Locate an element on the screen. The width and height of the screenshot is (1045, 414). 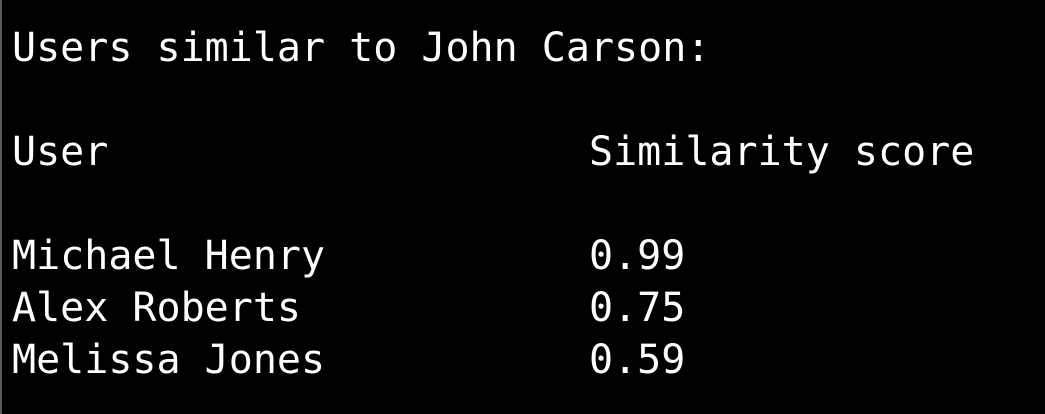
output-heading: Users similar to John Carson: is located at coordinates (528, 48).